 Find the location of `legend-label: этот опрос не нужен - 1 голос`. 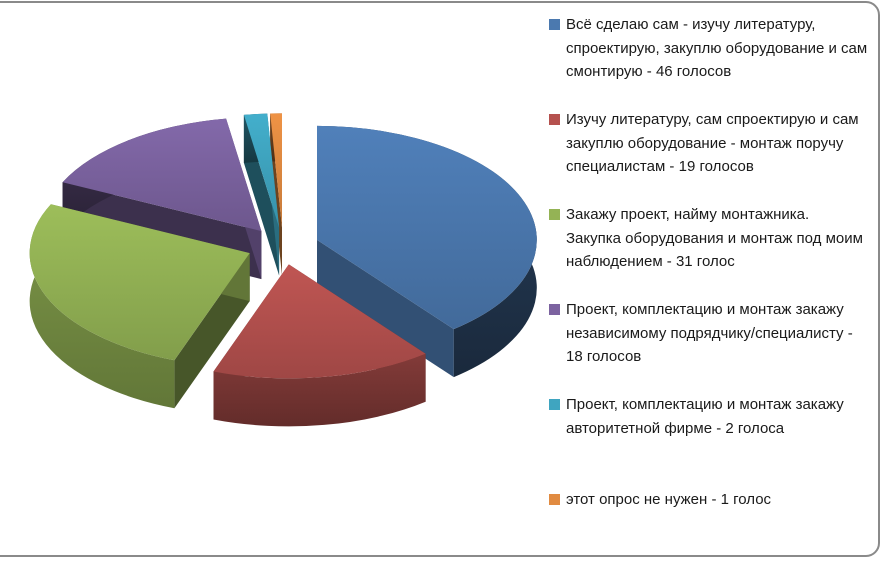

legend-label: этот опрос не нужен - 1 голос is located at coordinates (669, 499).